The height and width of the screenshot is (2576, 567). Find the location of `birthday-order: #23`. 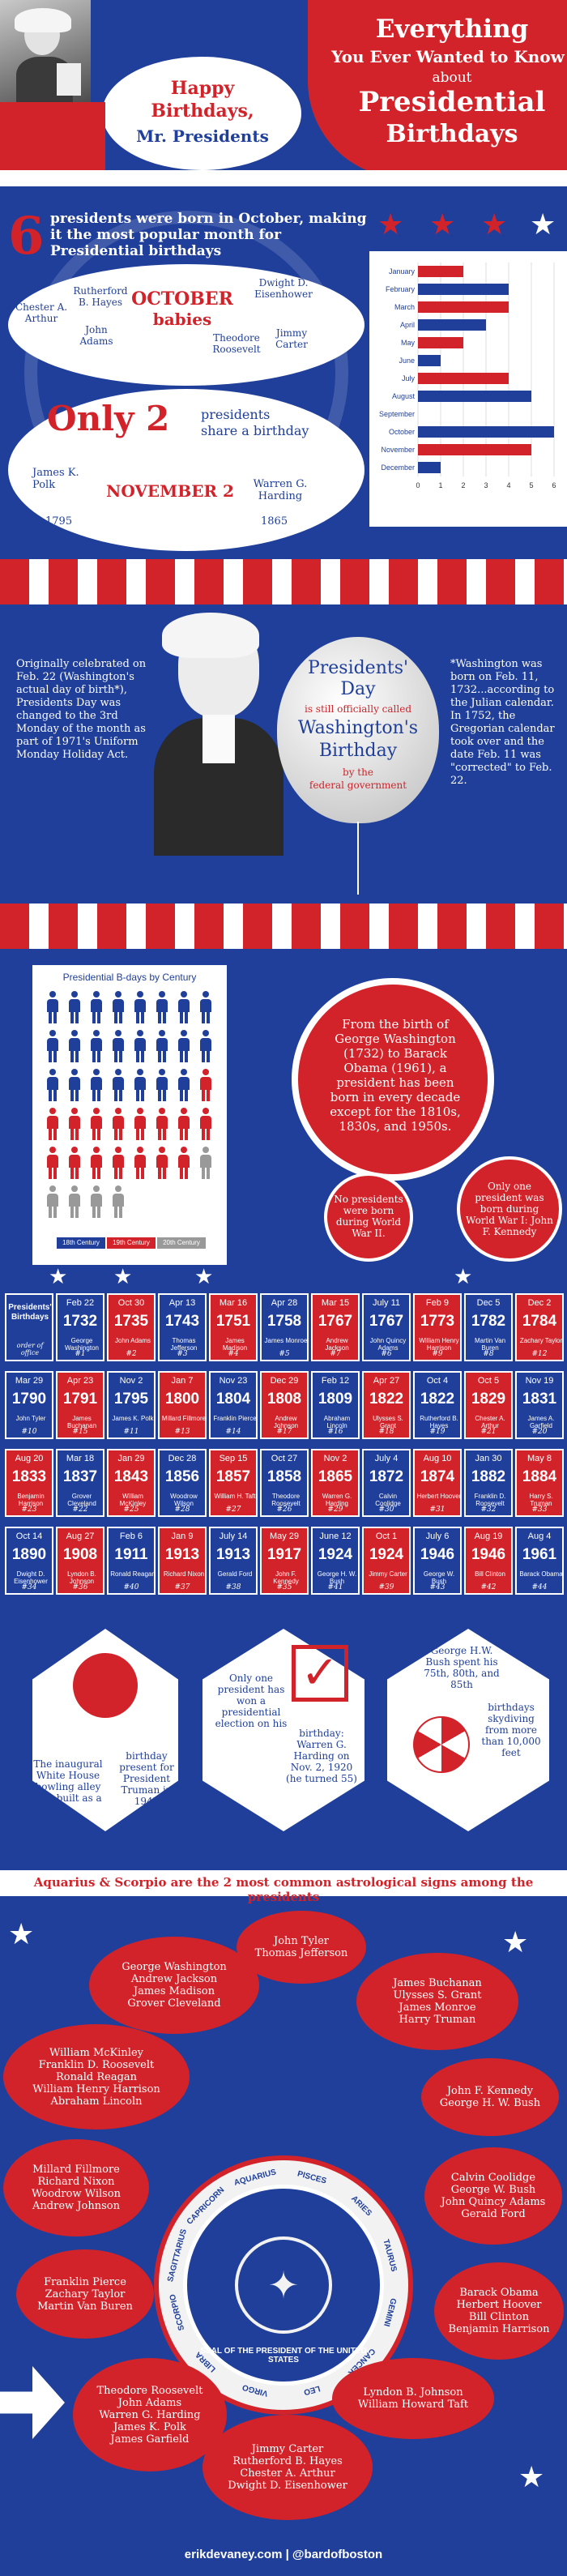

birthday-order: #23 is located at coordinates (29, 1510).